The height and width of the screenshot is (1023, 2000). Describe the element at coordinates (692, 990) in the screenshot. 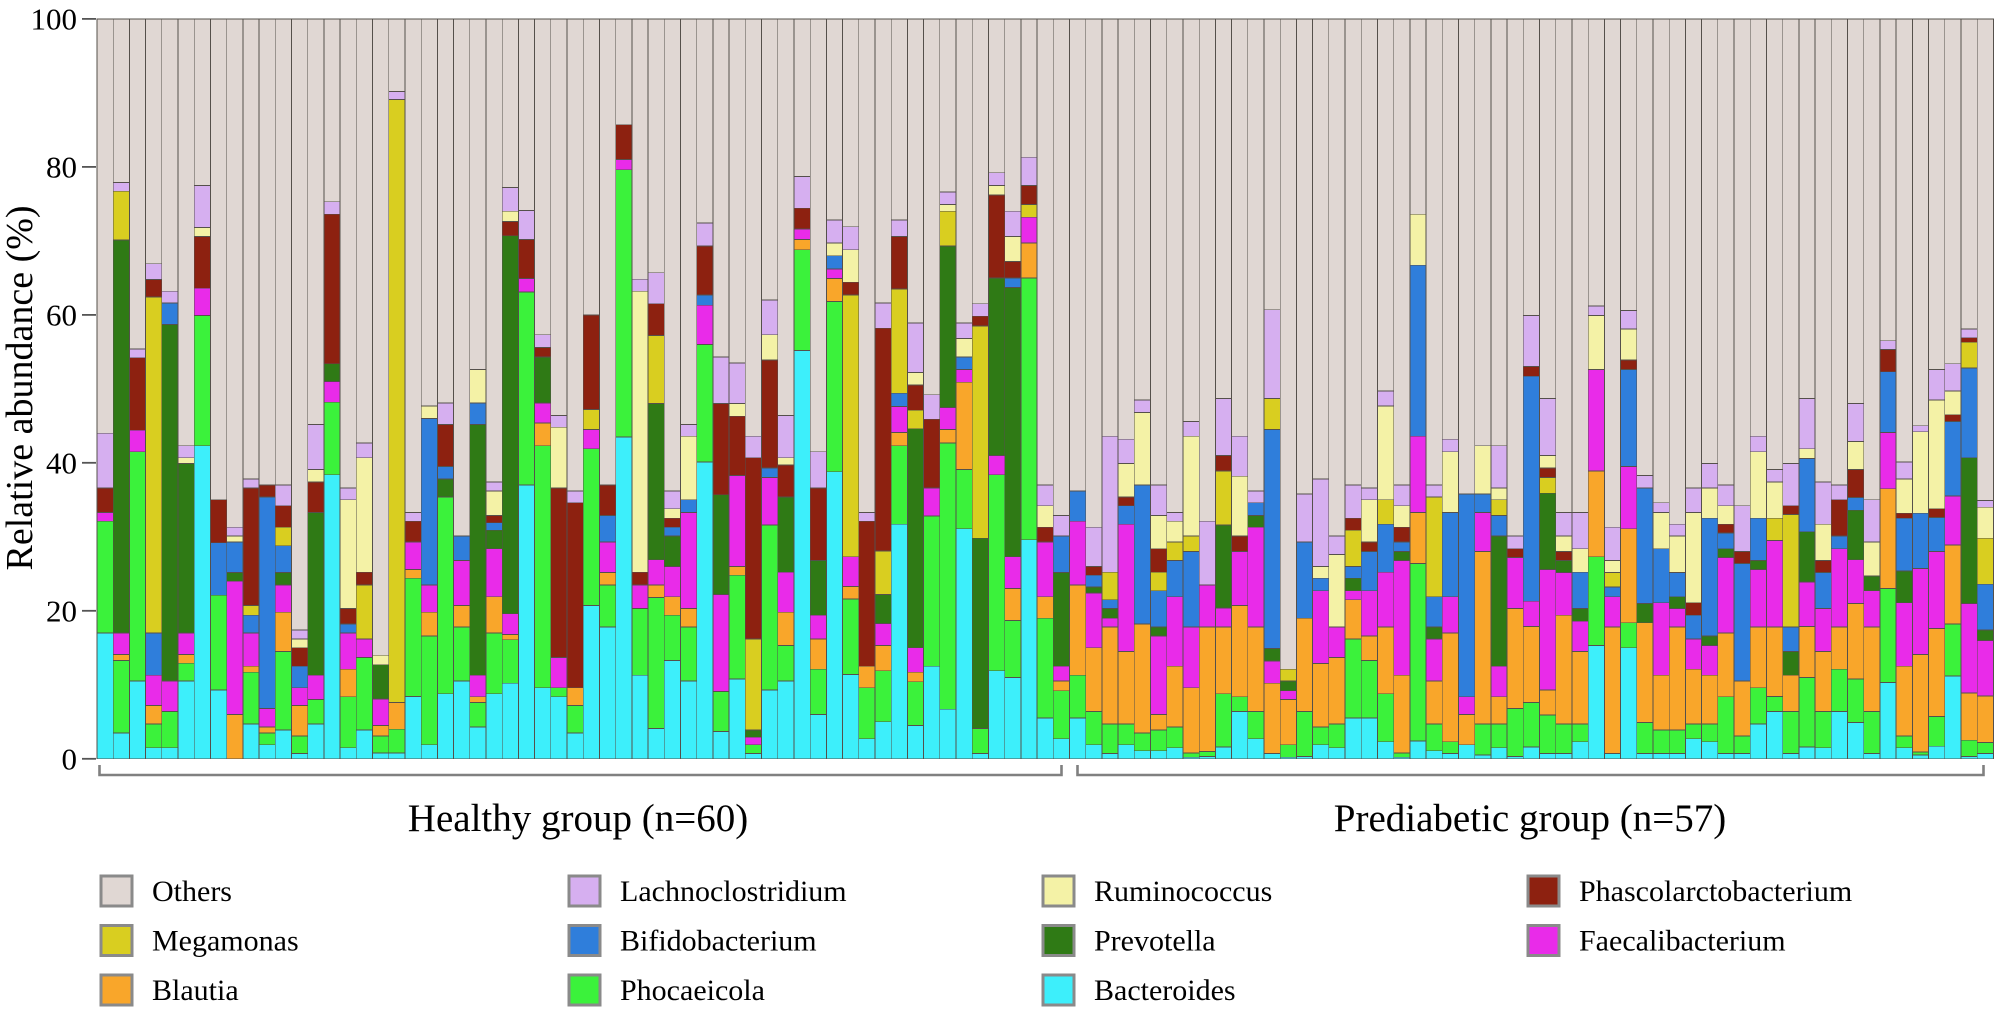

I see `svg-text: Phocaeicola` at that location.